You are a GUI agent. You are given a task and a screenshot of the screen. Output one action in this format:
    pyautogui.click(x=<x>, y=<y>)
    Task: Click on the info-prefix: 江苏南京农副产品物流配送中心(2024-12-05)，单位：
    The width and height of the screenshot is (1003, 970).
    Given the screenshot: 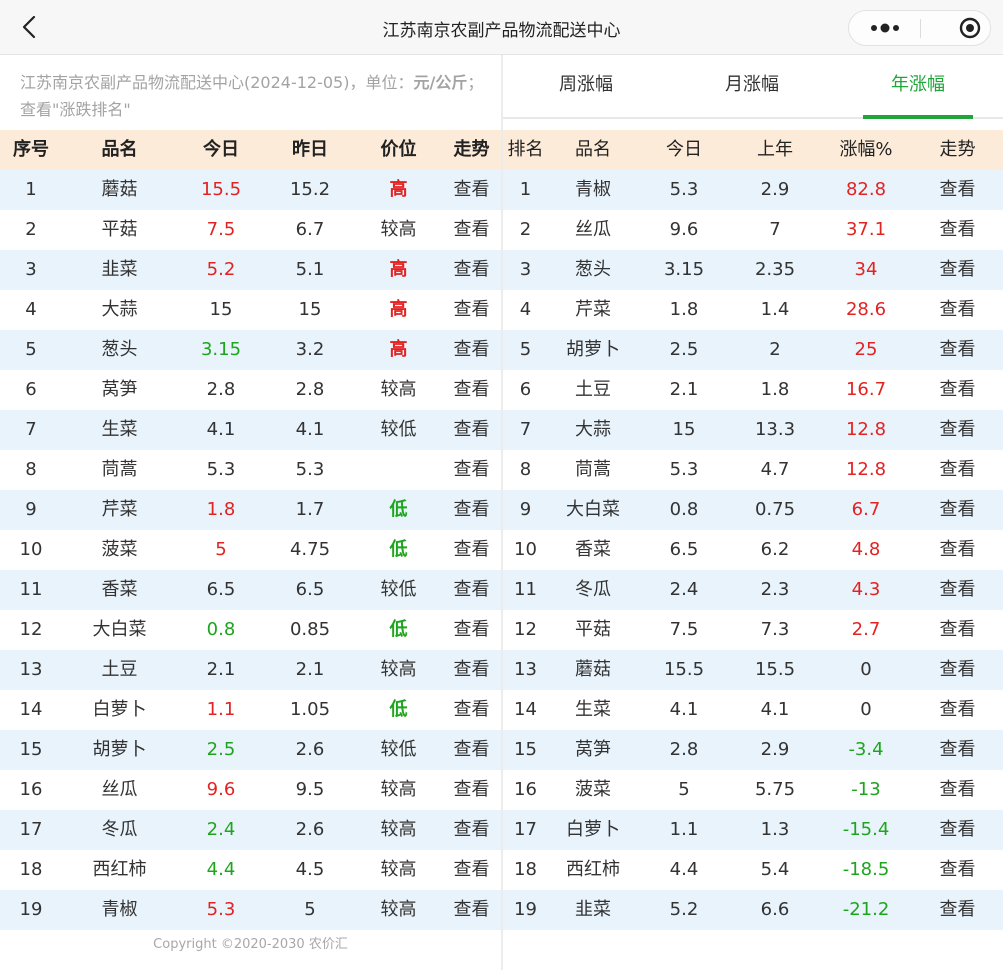 What is the action you would take?
    pyautogui.click(x=217, y=82)
    